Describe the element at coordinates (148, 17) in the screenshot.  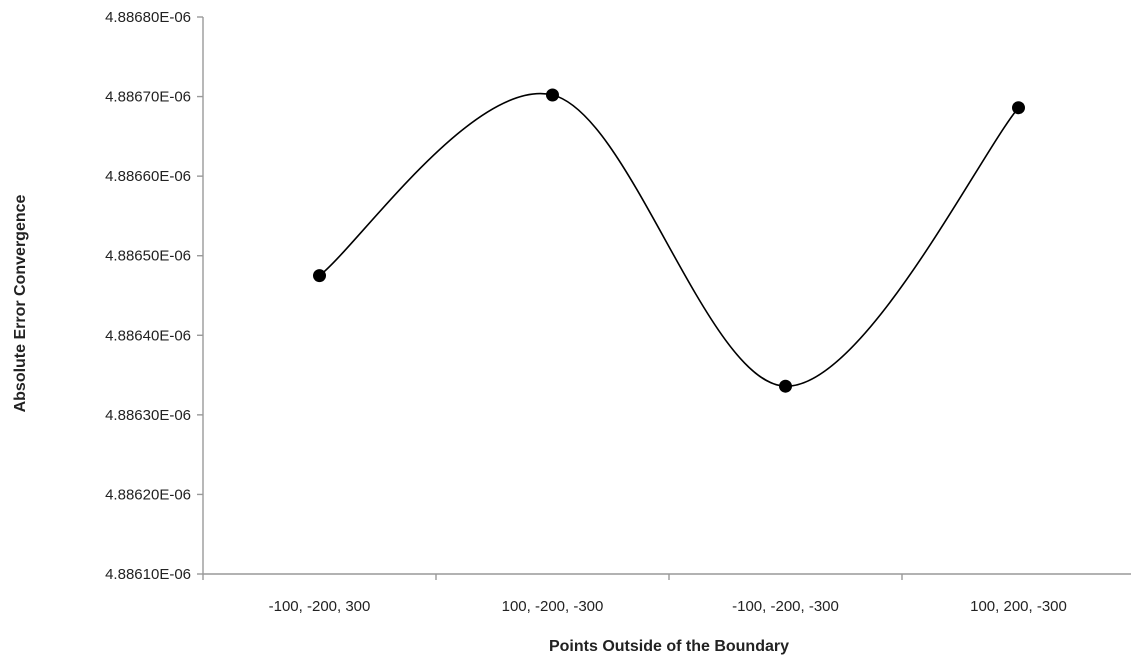
I see `y-tick-label: 4.88680E-06` at that location.